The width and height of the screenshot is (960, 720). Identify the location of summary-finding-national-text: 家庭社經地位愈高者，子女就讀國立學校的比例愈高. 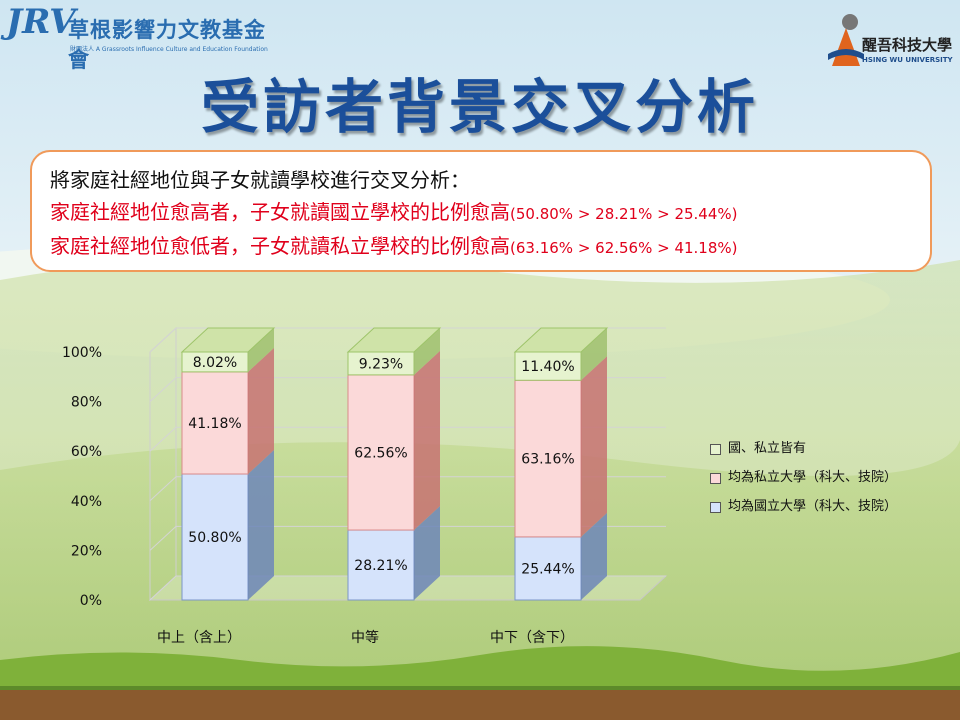
(280, 212).